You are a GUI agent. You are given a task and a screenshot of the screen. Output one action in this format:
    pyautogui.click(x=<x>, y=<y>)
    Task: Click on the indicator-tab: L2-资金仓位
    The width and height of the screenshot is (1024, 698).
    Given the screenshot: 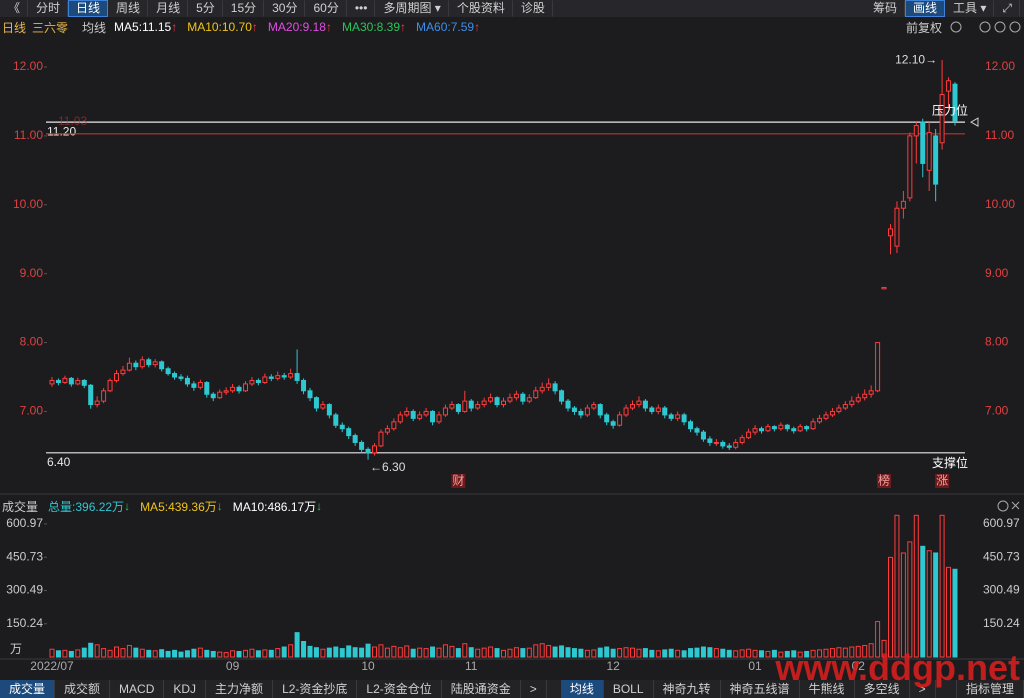 What is the action you would take?
    pyautogui.click(x=399, y=689)
    